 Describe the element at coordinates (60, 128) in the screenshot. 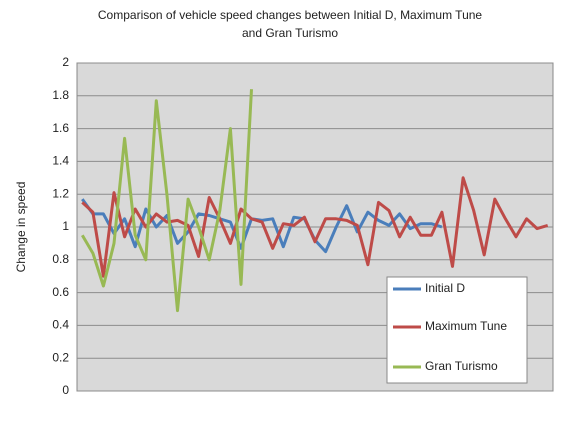

I see `y-tick-label: 1.6` at that location.